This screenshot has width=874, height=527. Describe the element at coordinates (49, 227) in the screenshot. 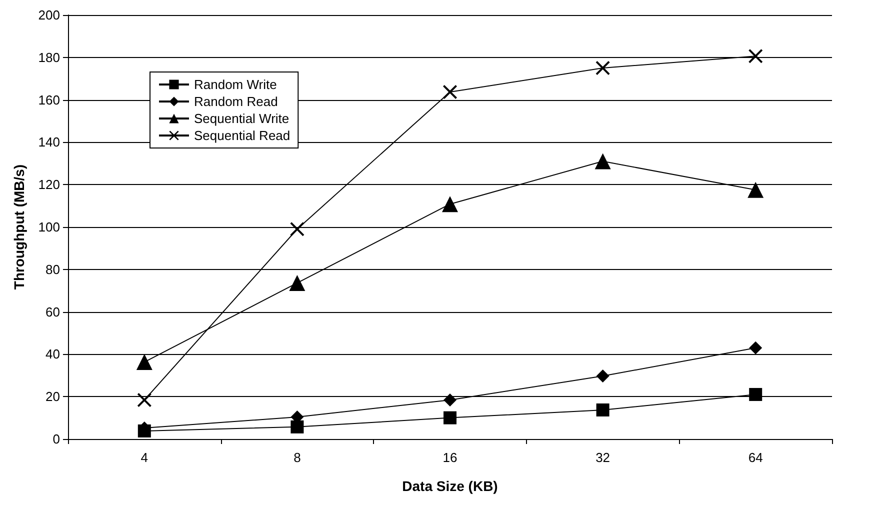

I see `y-tick-label: 100` at that location.